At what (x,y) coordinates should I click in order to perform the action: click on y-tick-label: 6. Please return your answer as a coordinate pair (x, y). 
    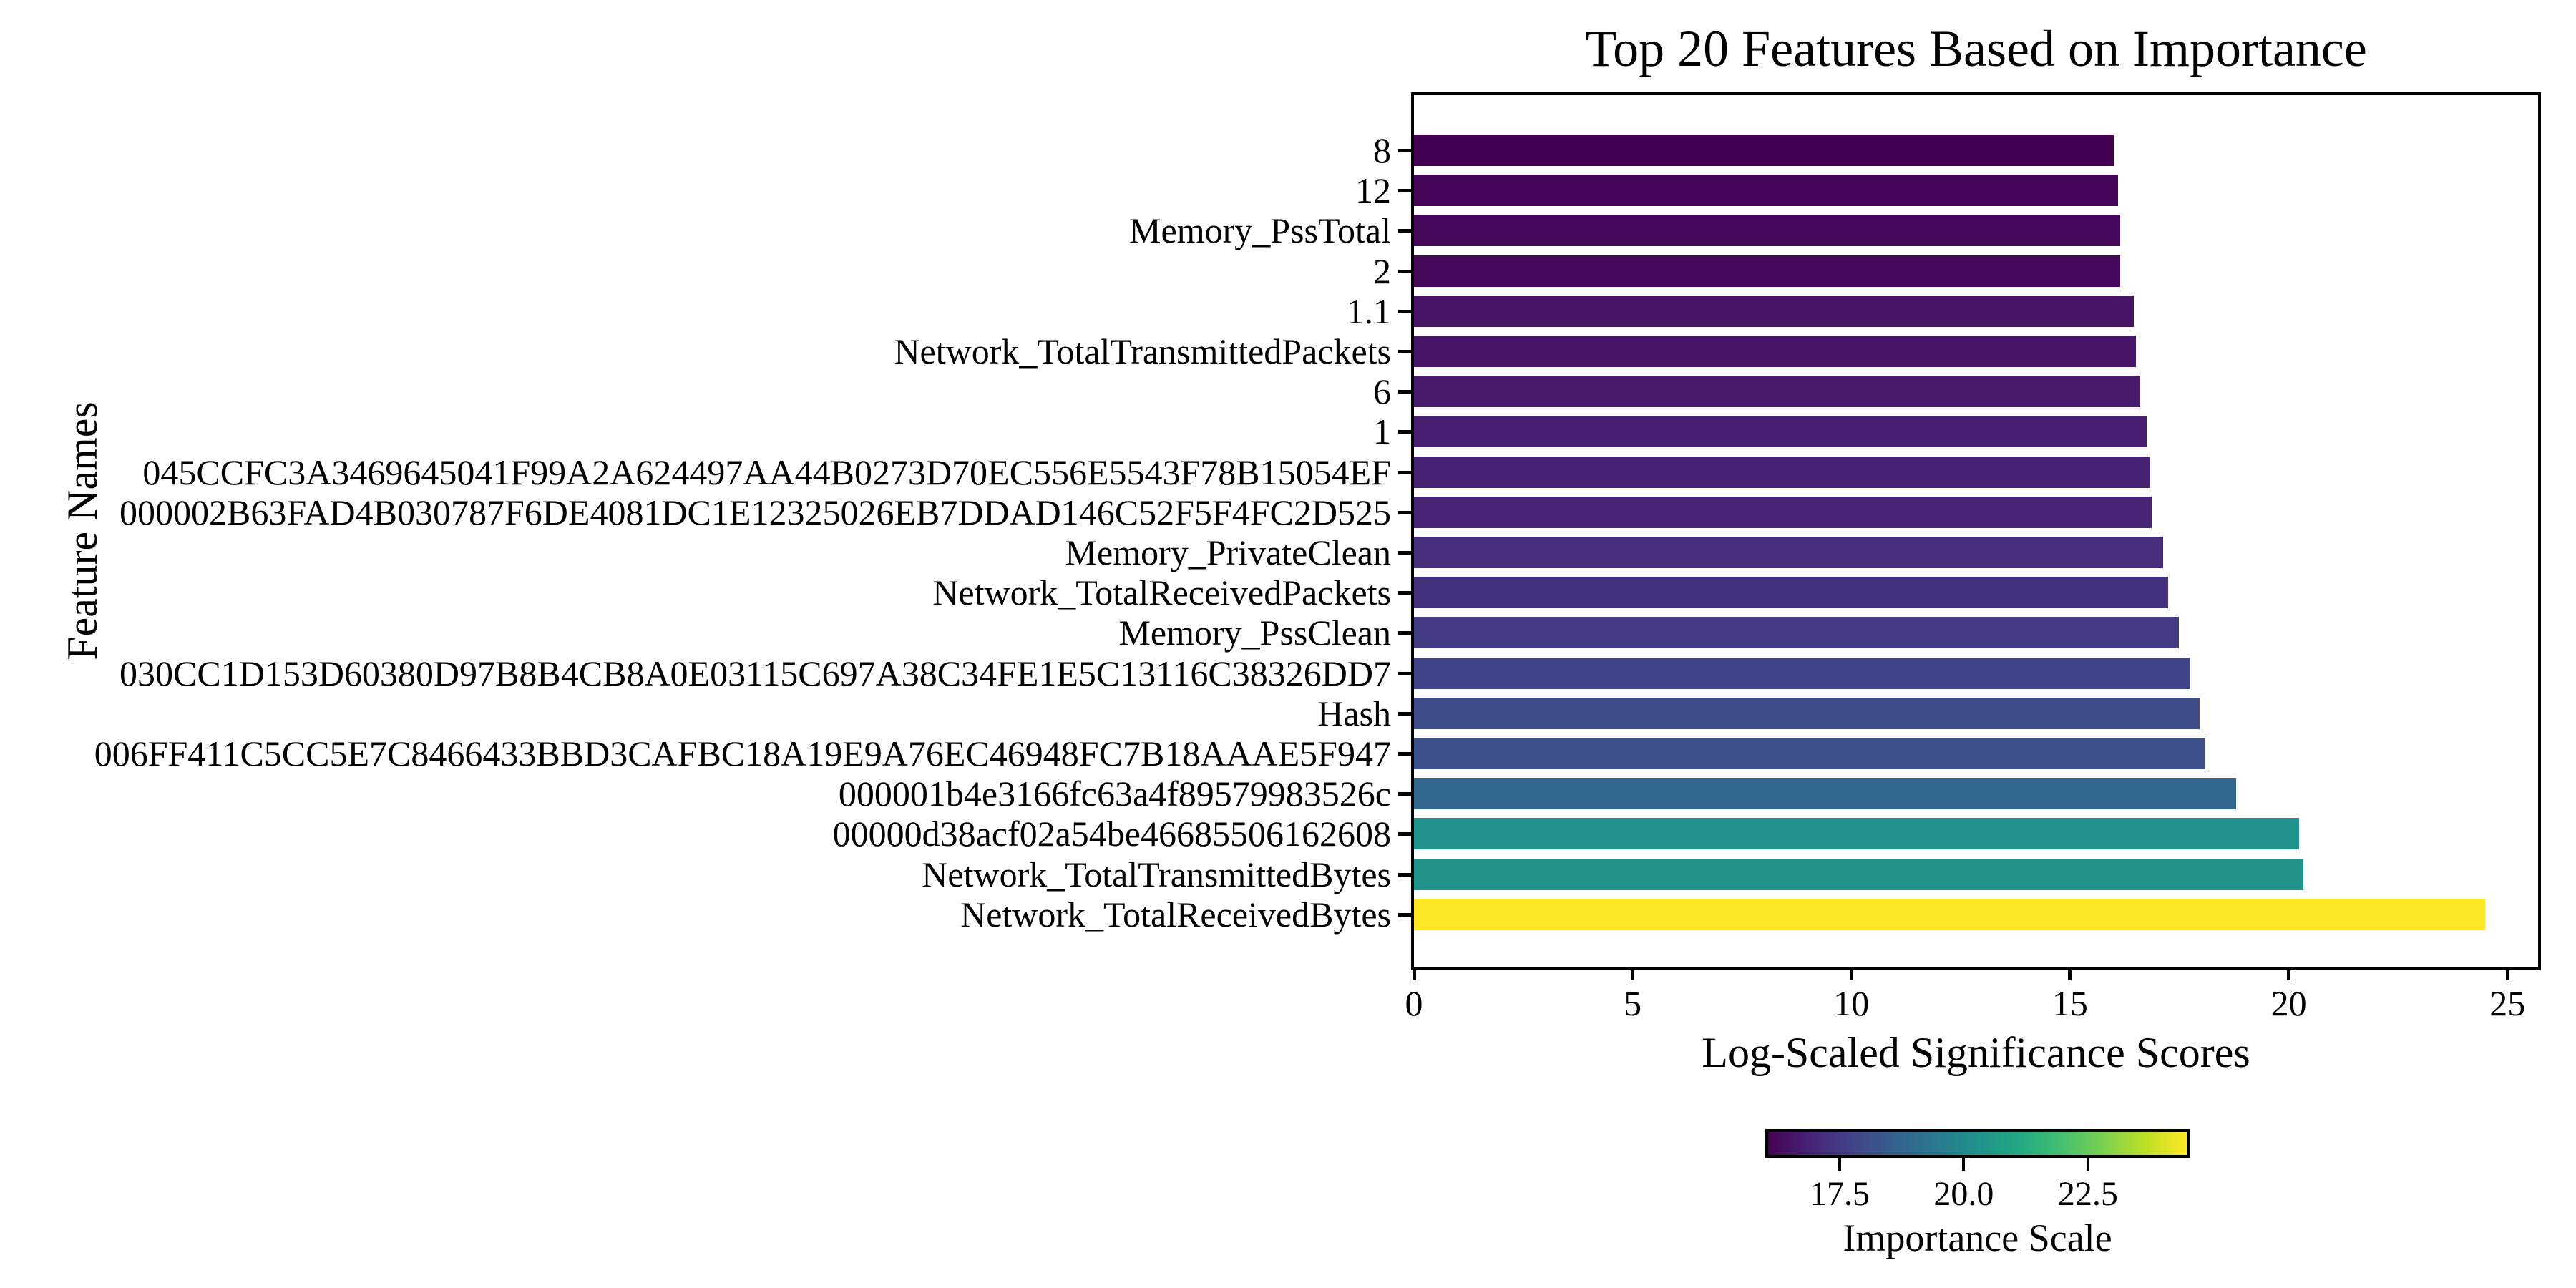
    Looking at the image, I should click on (1382, 391).